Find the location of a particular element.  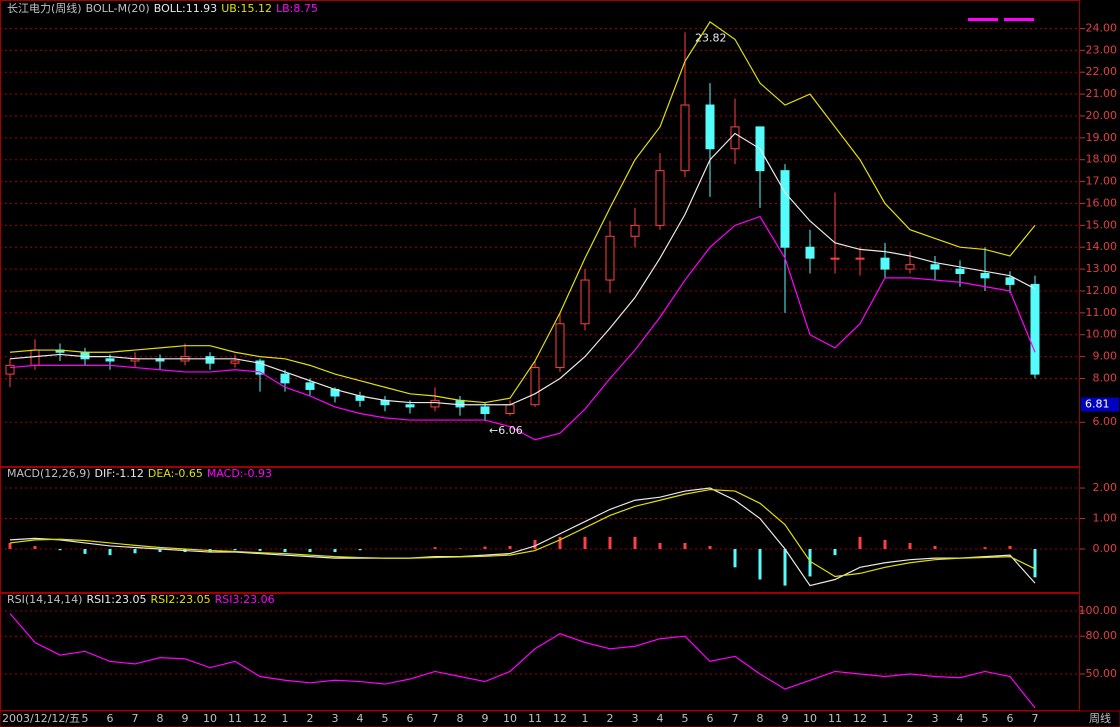

y-tick-label: 8.00 is located at coordinates (1105, 377).